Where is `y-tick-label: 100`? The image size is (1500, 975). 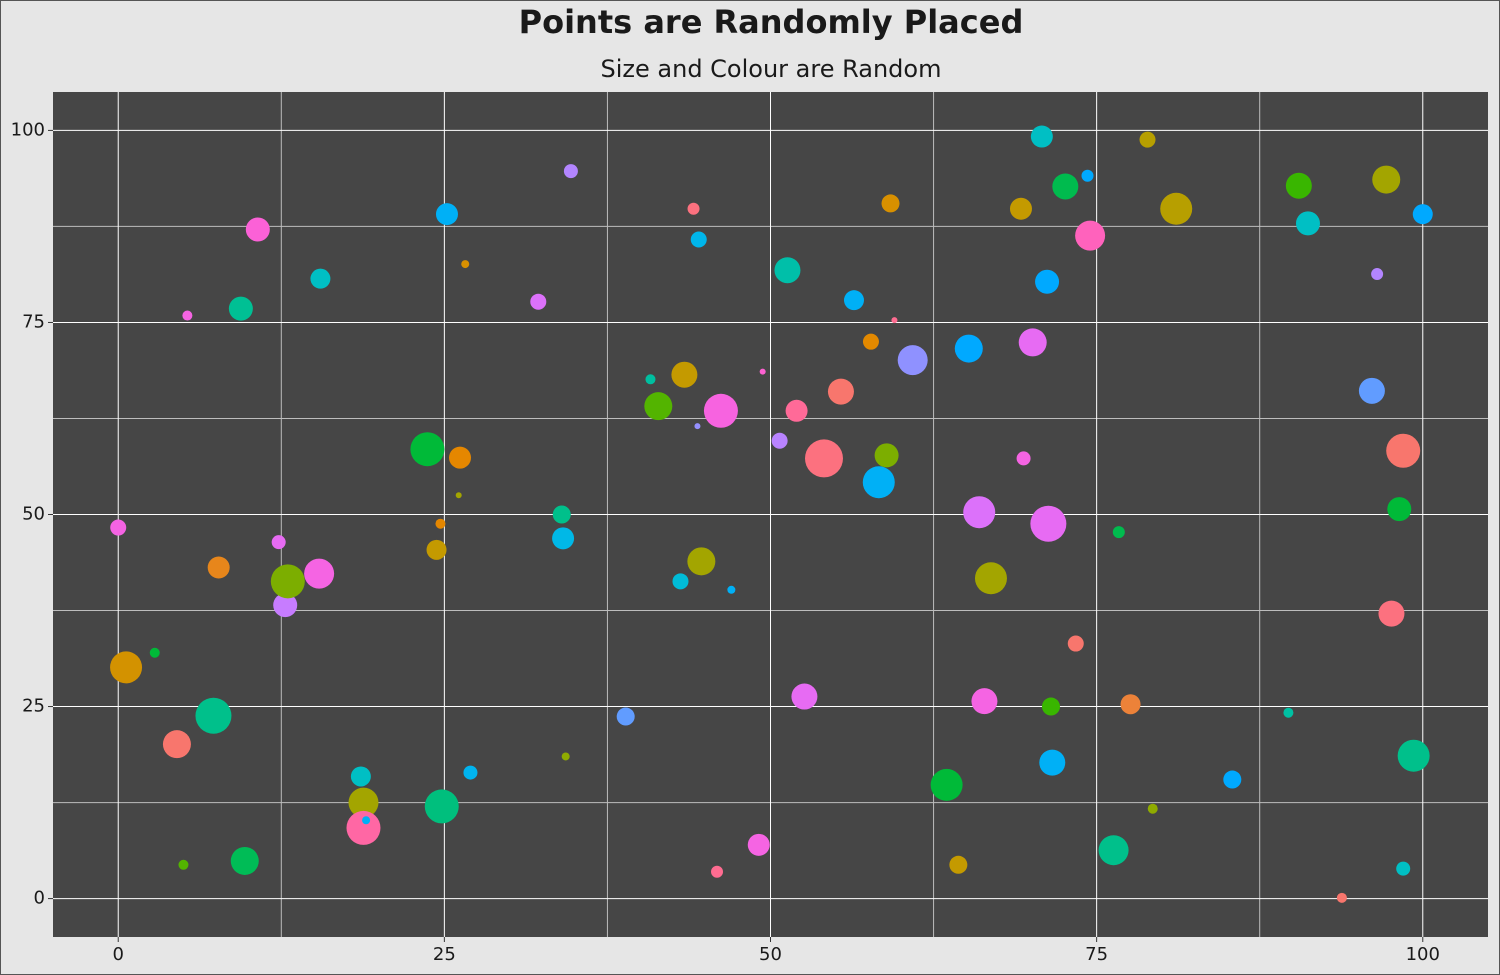 y-tick-label: 100 is located at coordinates (28, 129).